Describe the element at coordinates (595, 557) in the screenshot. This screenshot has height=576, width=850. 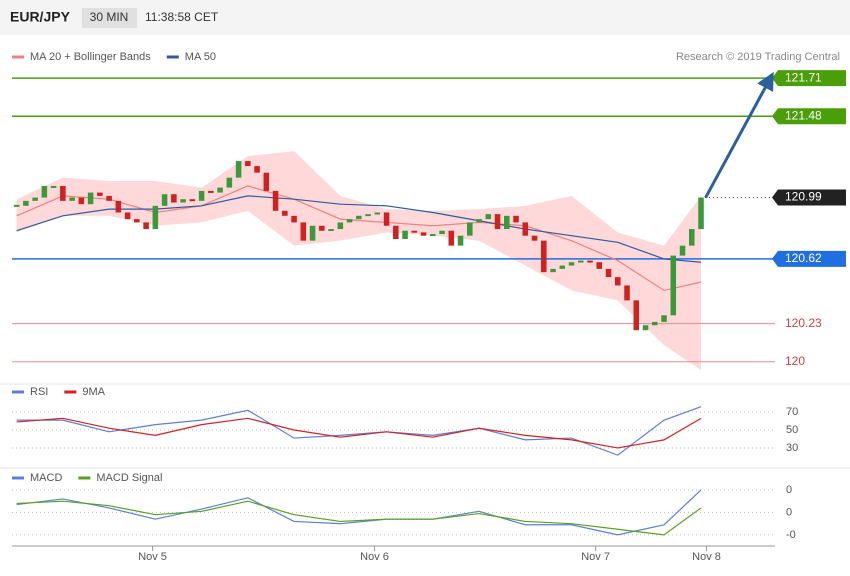
I see `x-tick-label: Nov 7` at that location.